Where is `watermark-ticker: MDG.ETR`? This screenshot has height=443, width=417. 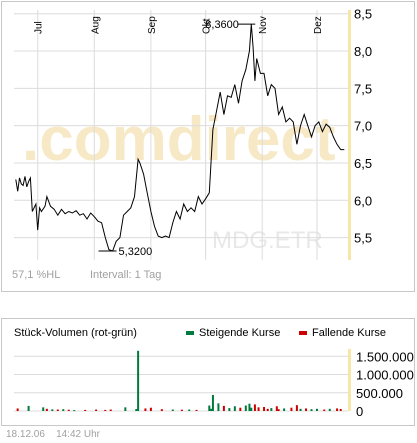
watermark-ticker: MDG.ETR is located at coordinates (267, 240).